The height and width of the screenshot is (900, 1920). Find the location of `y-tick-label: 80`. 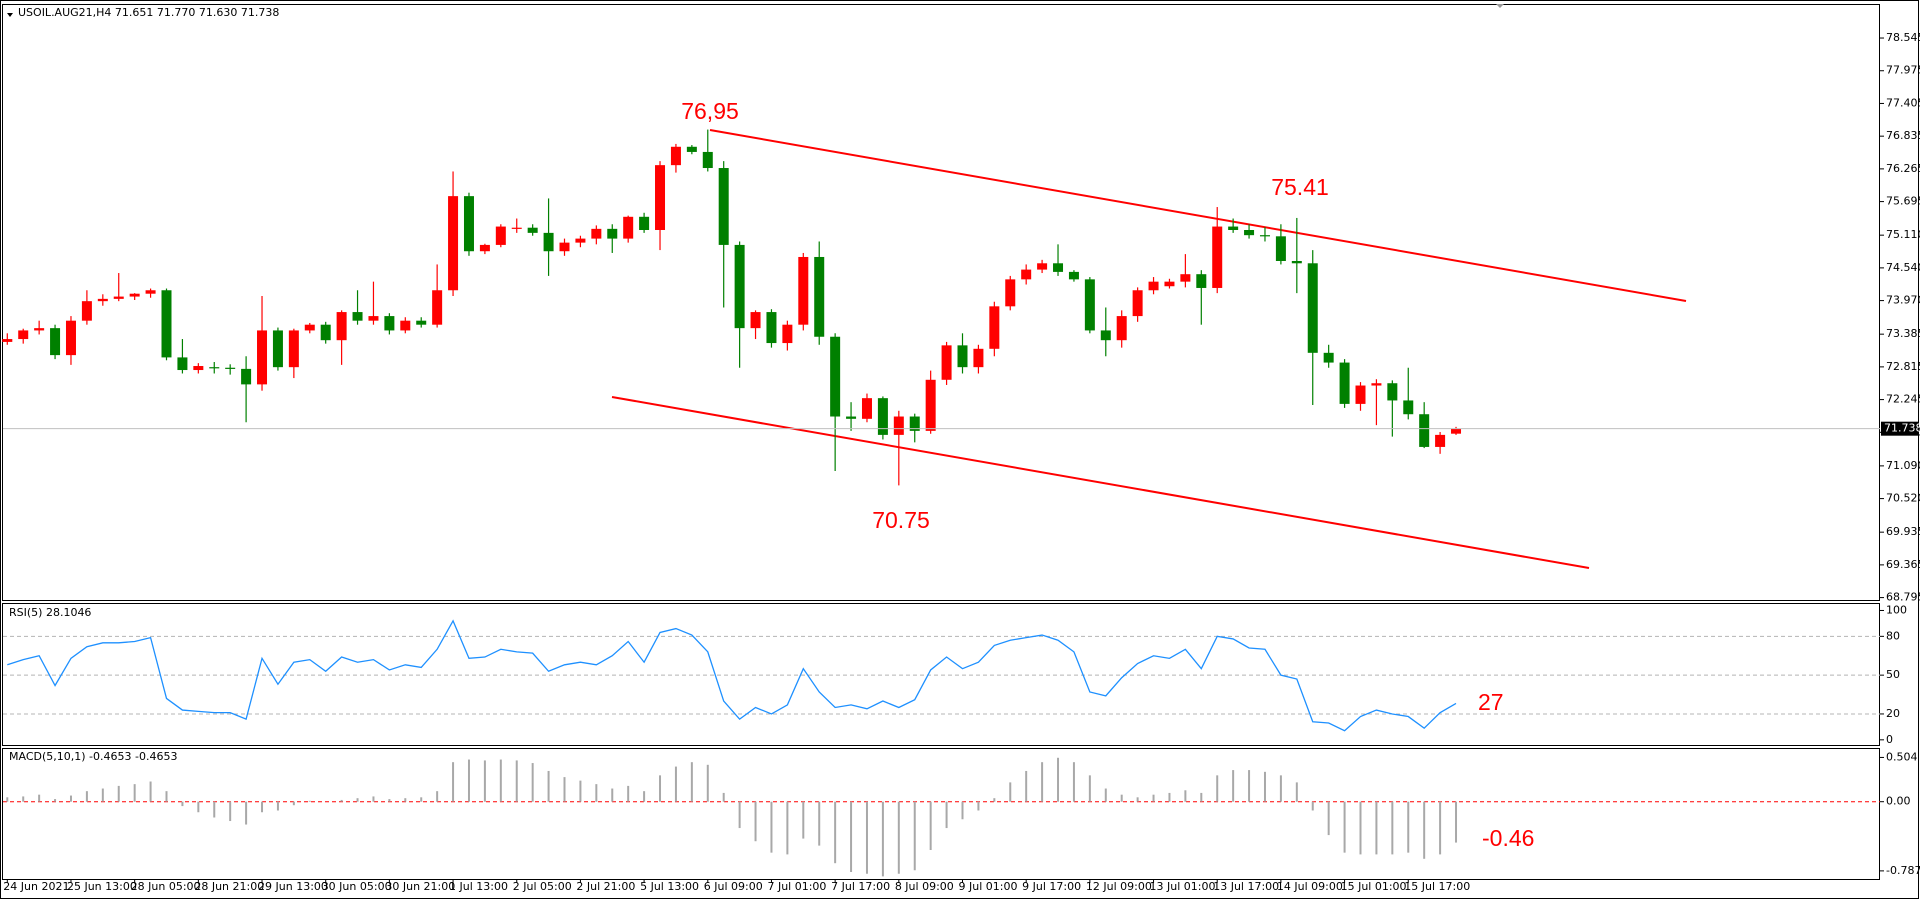

y-tick-label: 80 is located at coordinates (1893, 635).